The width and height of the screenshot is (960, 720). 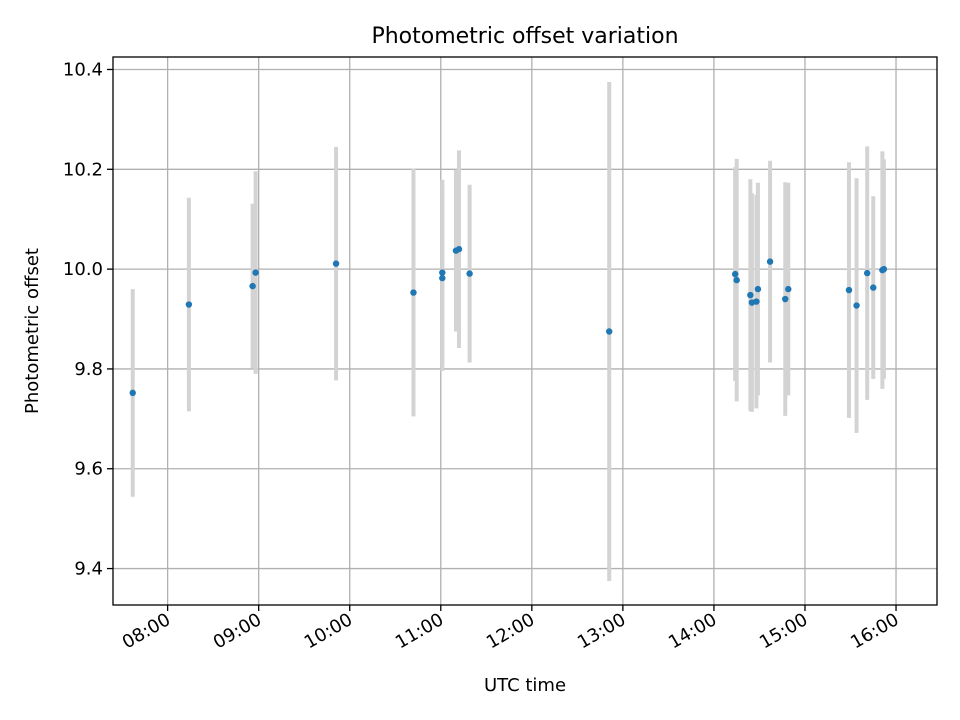 I want to click on y-tick-label: 10.4, so click(x=83, y=69).